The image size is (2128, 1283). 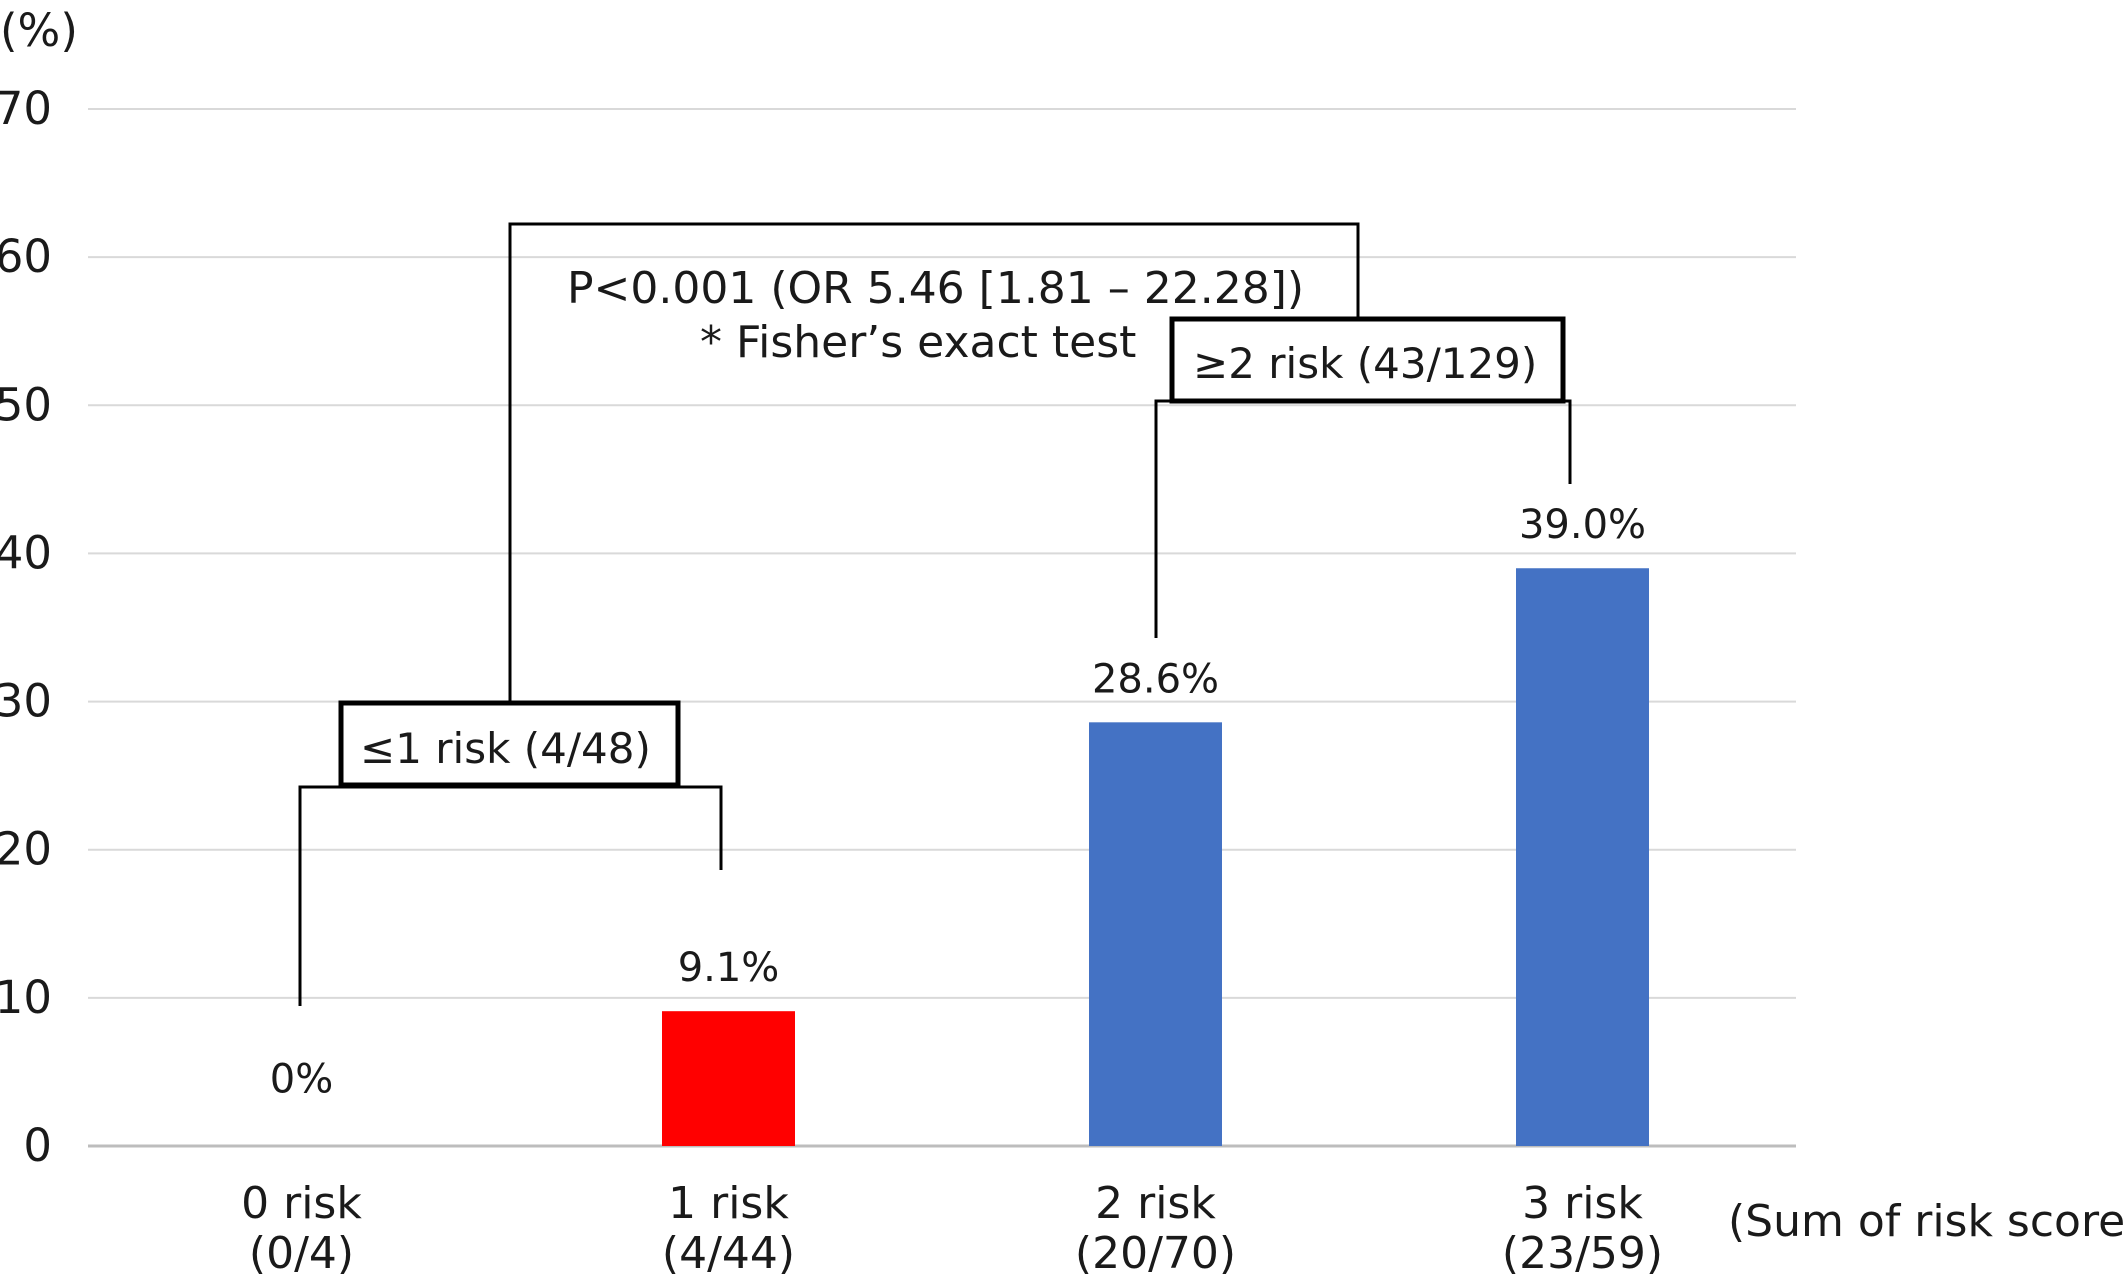 What do you see at coordinates (39, 30) in the screenshot?
I see `y-axis-unit-label: (%)` at bounding box center [39, 30].